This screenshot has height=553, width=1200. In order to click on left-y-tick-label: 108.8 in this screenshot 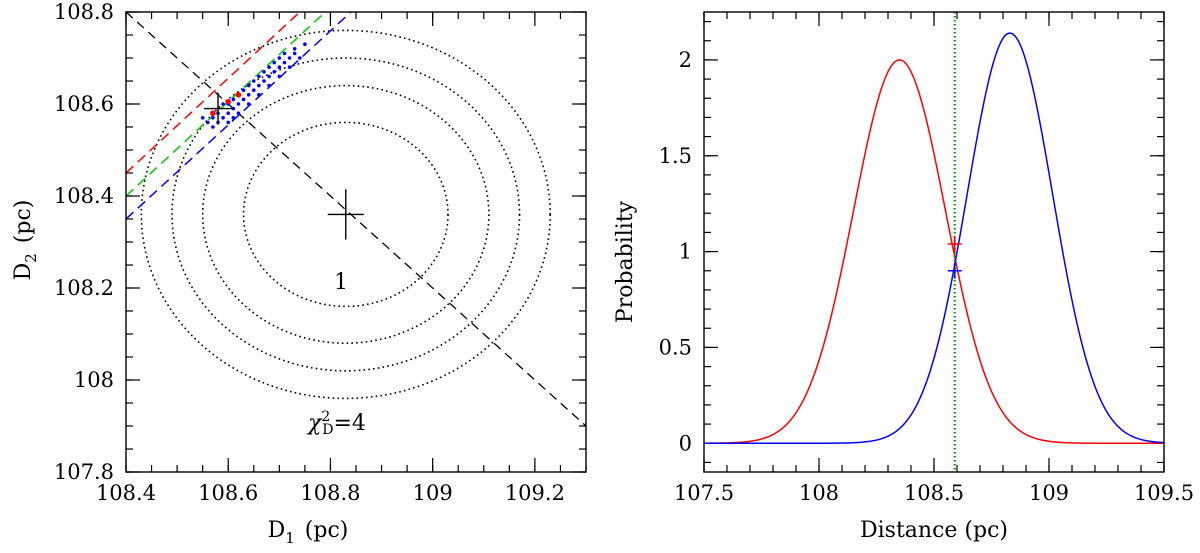, I will do `click(84, 12)`.